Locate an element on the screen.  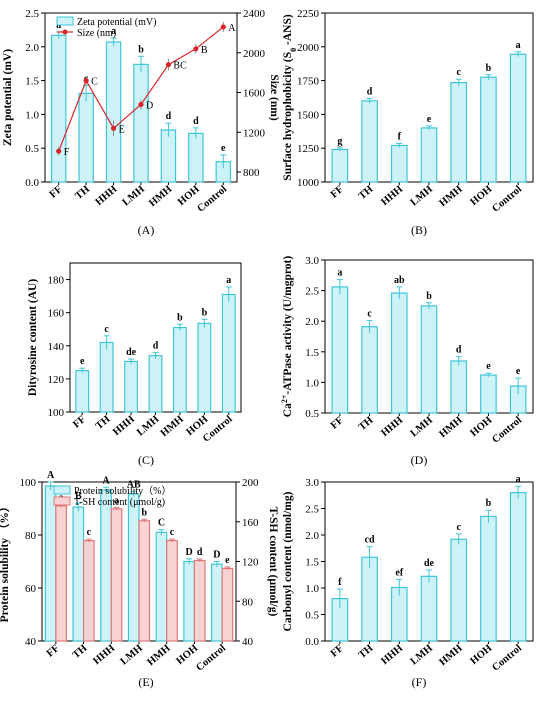
line-point-label: BC is located at coordinates (180, 66).